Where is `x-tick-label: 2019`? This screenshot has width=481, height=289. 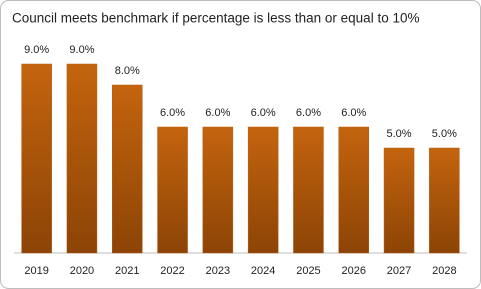
x-tick-label: 2019 is located at coordinates (36, 271).